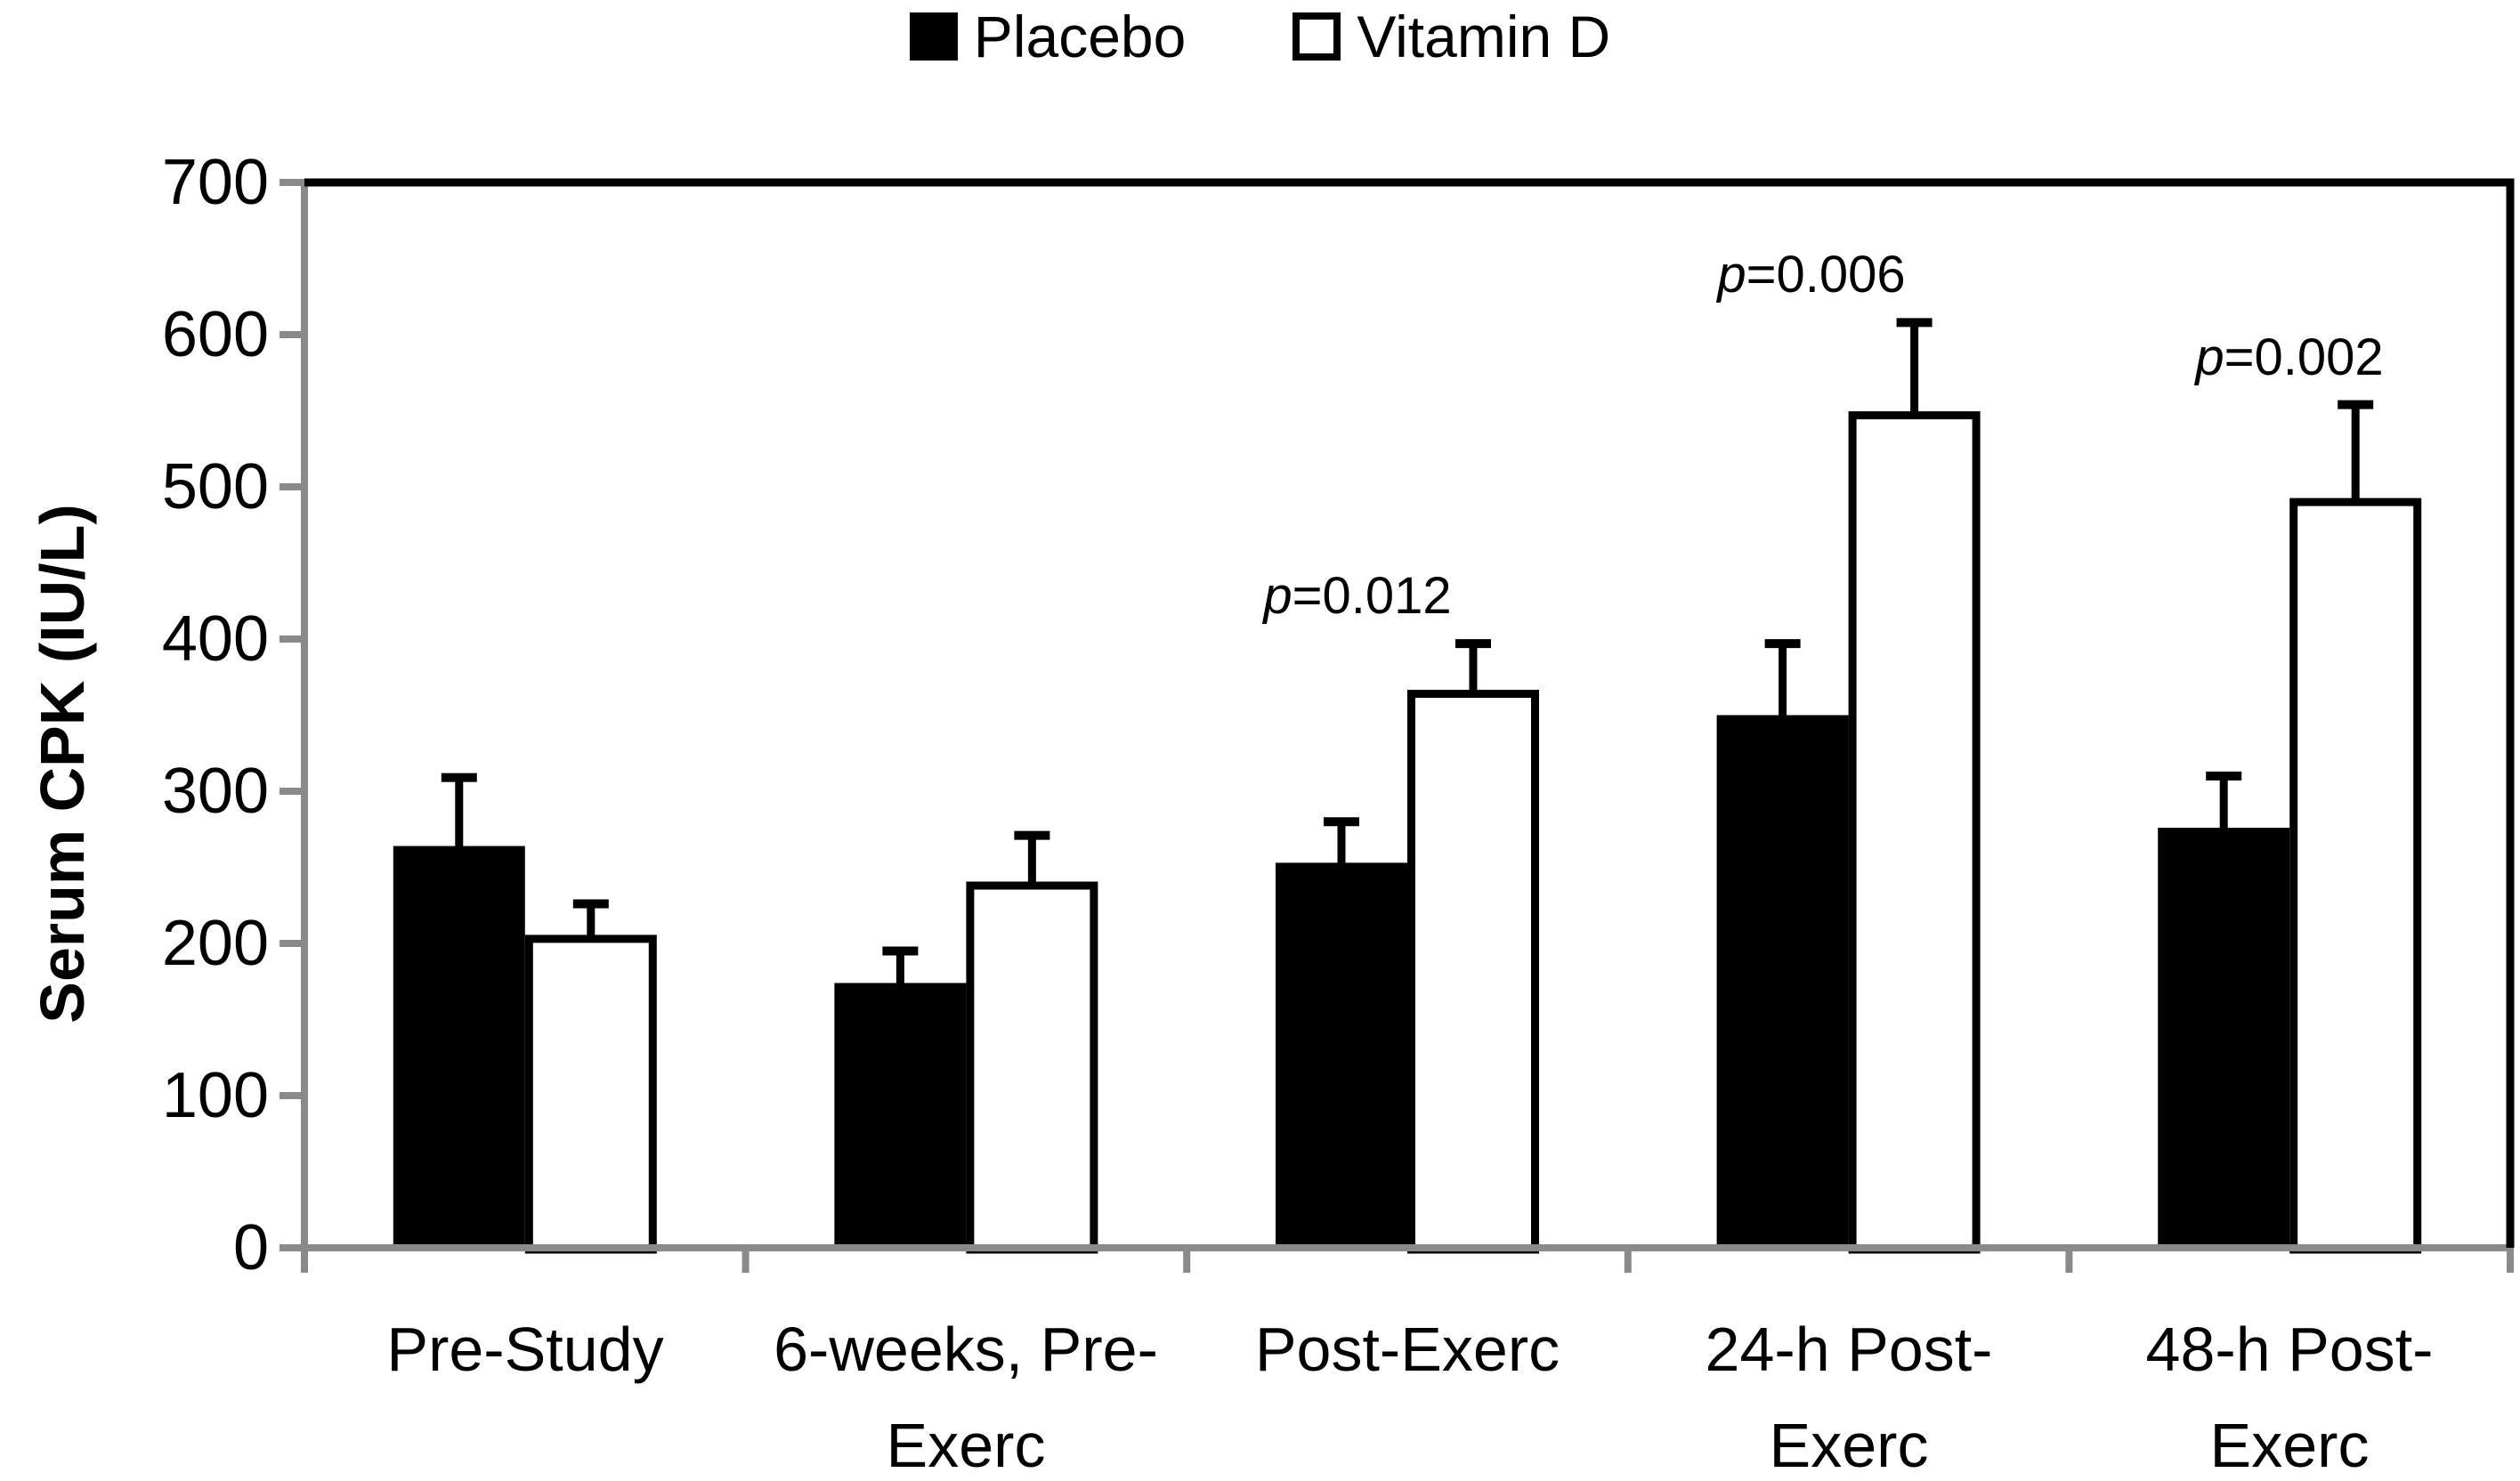 The image size is (2520, 1481). What do you see at coordinates (1811, 274) in the screenshot?
I see `p-value-annotation: p=0.006` at bounding box center [1811, 274].